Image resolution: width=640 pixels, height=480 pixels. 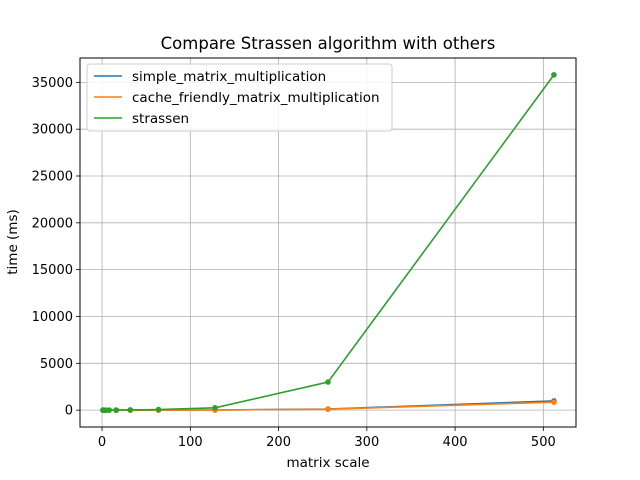 I want to click on y-tick-label: 10000, so click(x=52, y=317).